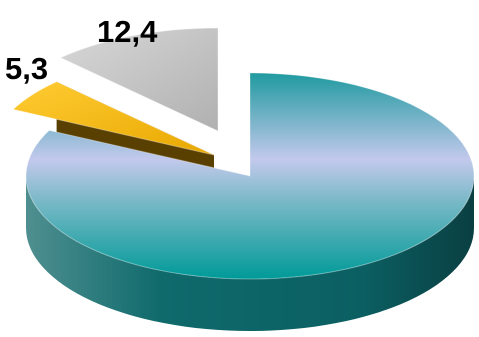 Image resolution: width=479 pixels, height=337 pixels. What do you see at coordinates (81, 50) in the screenshot?
I see `data-labels: 5,3 12,4` at bounding box center [81, 50].